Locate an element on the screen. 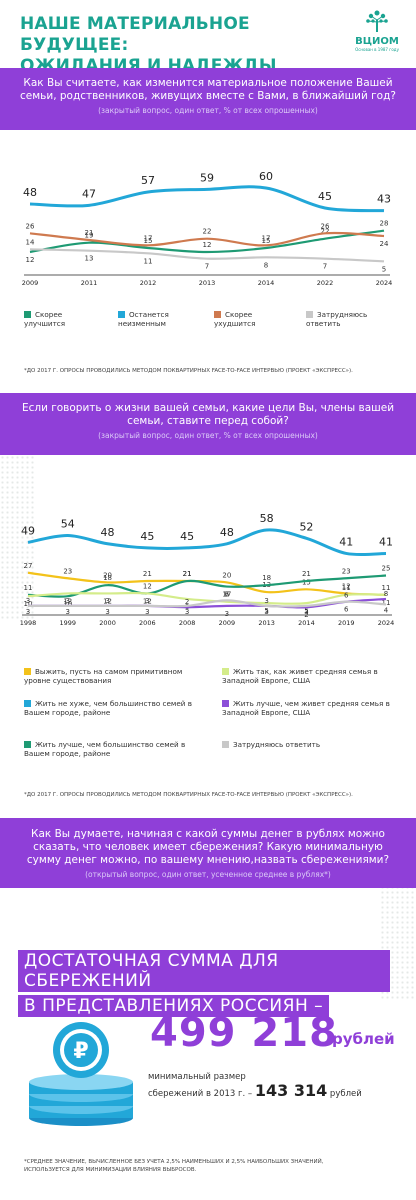 This screenshot has width=416, height=1200. legend-item-worse: Скорее ухудшится is located at coordinates (254, 319).